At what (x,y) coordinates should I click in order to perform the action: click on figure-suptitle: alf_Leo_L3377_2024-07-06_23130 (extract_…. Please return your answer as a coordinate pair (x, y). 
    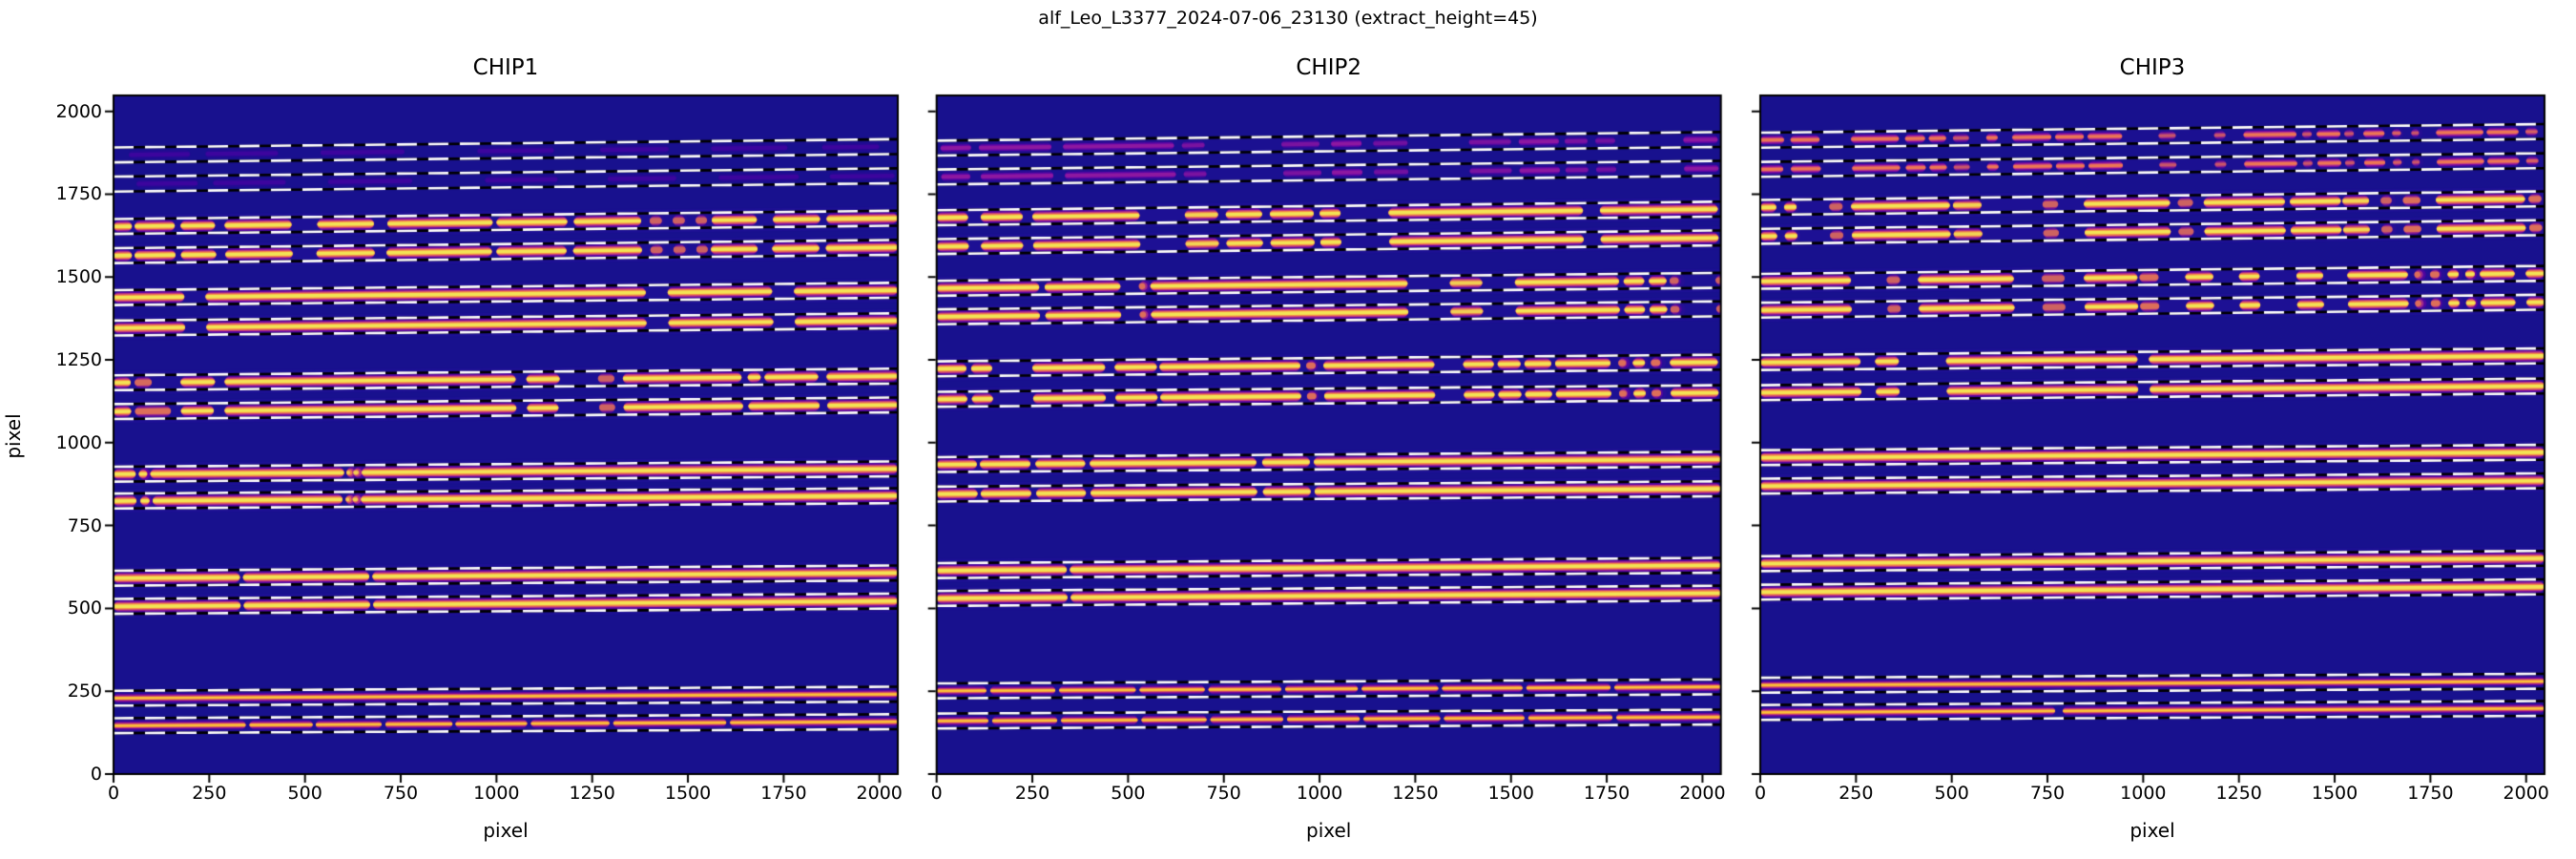
    Looking at the image, I should click on (1288, 18).